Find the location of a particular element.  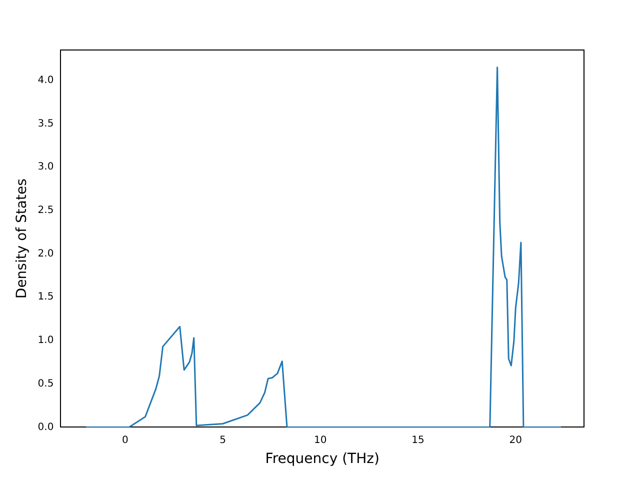

x-tick-label: 5 is located at coordinates (223, 440).